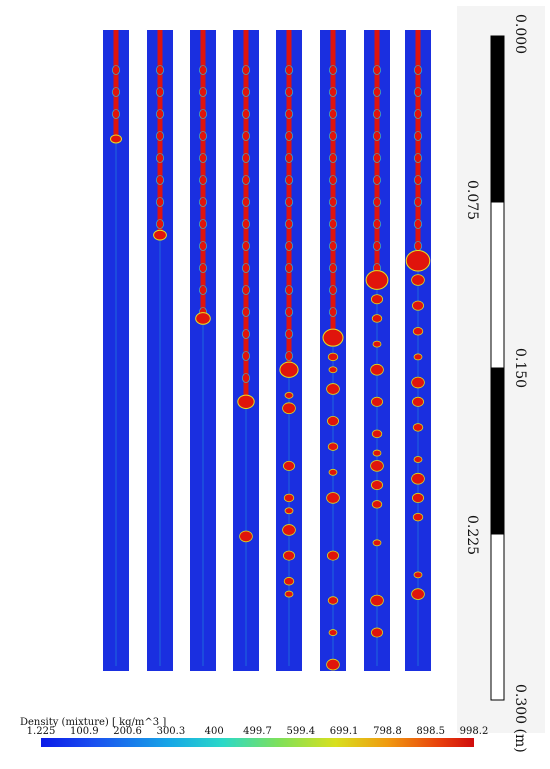 This screenshot has width=550, height=769. Describe the element at coordinates (257, 731) in the screenshot. I see `colorbar-tick-label: 499.7` at that location.